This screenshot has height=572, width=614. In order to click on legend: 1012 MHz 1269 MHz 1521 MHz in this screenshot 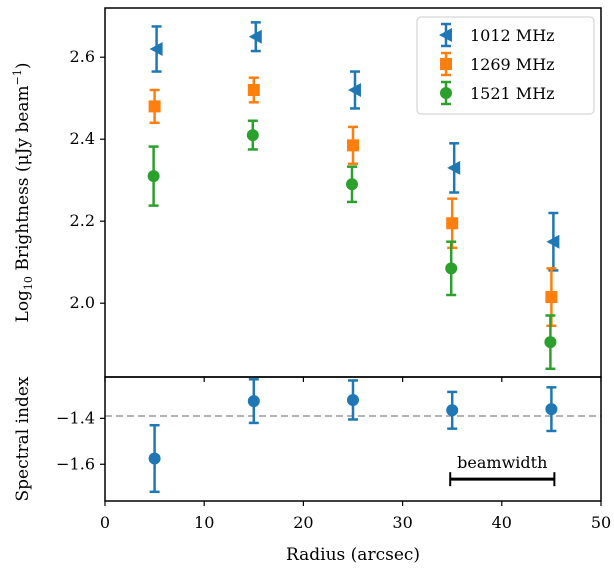, I will do `click(505, 65)`.